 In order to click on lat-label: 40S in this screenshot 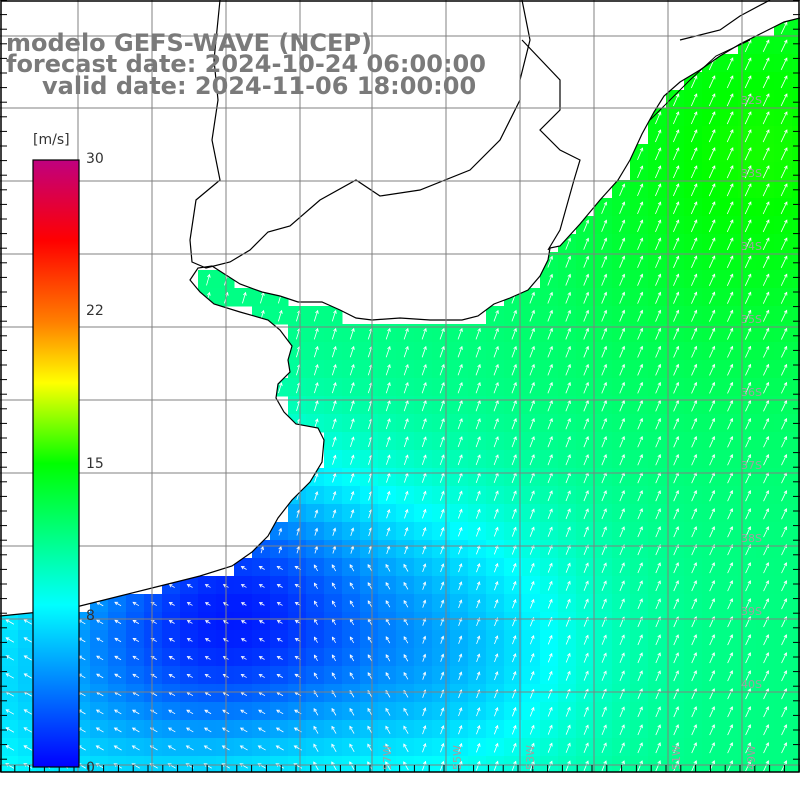, I will do `click(751, 684)`.